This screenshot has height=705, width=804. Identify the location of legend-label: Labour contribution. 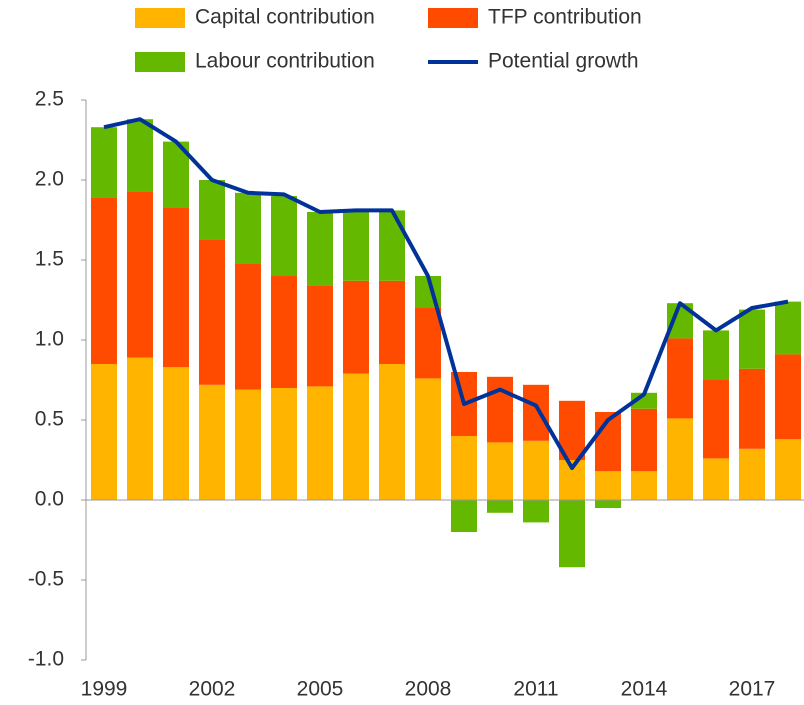
(285, 61).